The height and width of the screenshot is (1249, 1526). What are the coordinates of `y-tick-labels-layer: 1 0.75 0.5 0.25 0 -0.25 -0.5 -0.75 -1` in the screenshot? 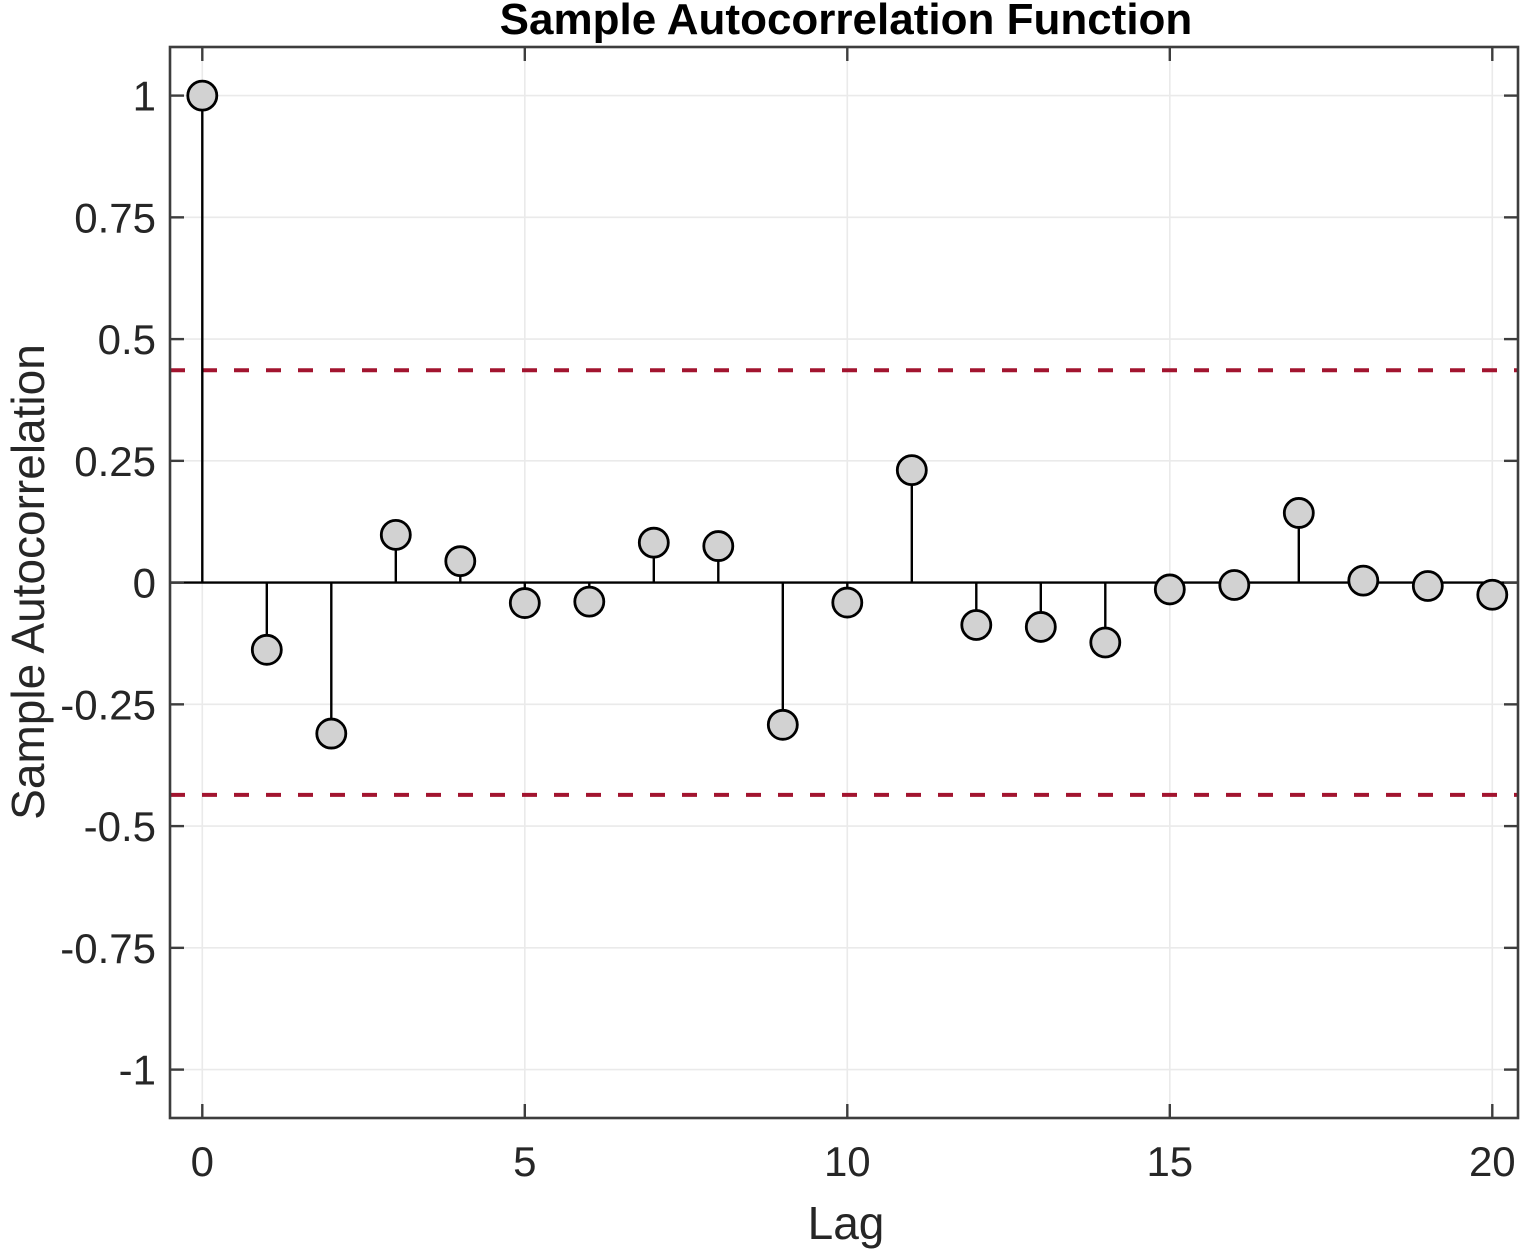 It's located at (108, 583).